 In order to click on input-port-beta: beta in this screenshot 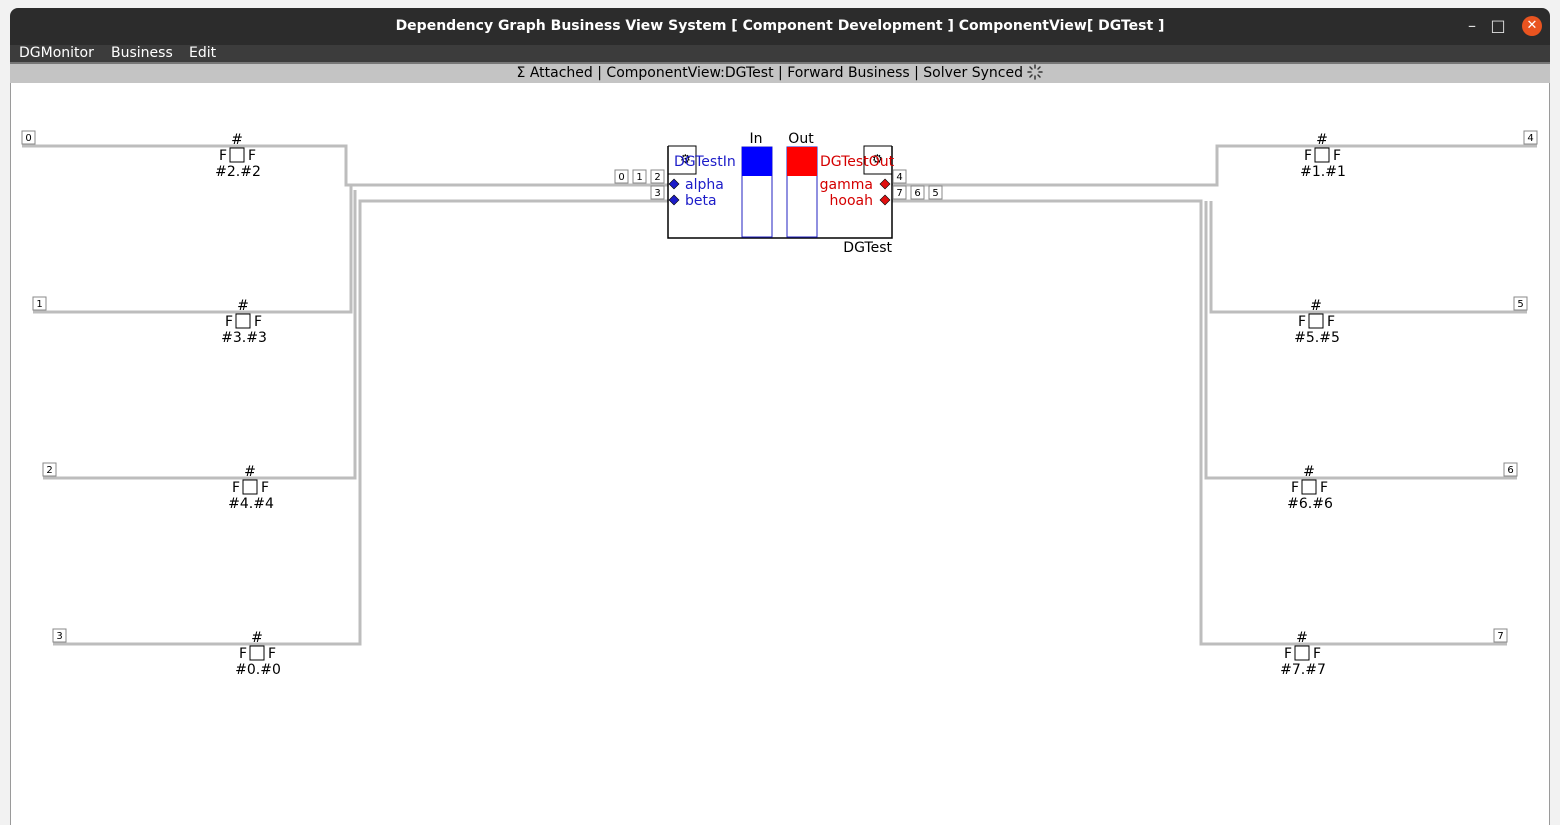, I will do `click(701, 201)`.